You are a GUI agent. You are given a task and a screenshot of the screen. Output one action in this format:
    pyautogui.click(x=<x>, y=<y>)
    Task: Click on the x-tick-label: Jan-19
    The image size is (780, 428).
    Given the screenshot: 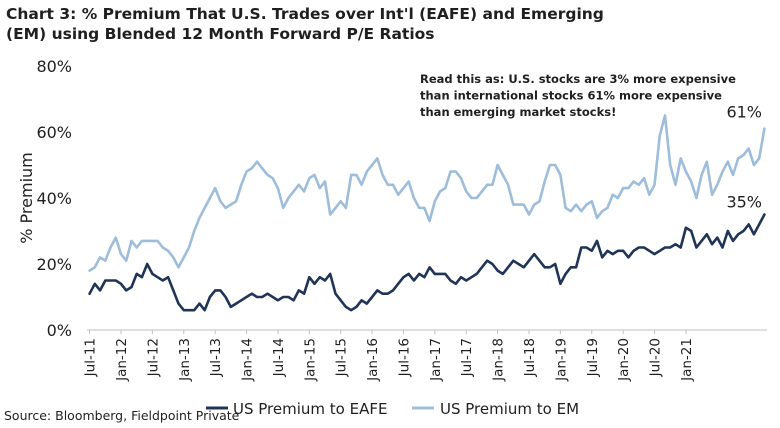 What is the action you would take?
    pyautogui.click(x=561, y=360)
    